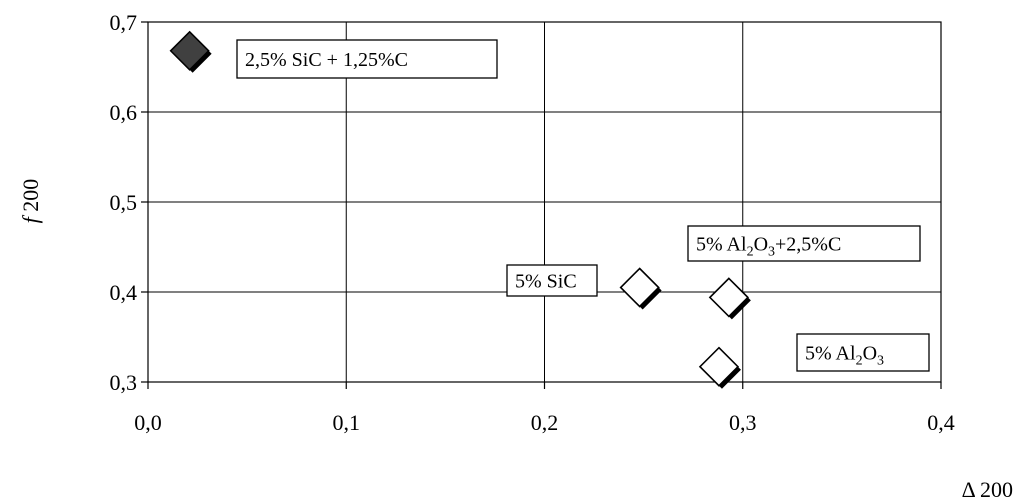 Image resolution: width=1020 pixels, height=504 pixels. What do you see at coordinates (148, 422) in the screenshot?
I see `x-tick-label: 0,0` at bounding box center [148, 422].